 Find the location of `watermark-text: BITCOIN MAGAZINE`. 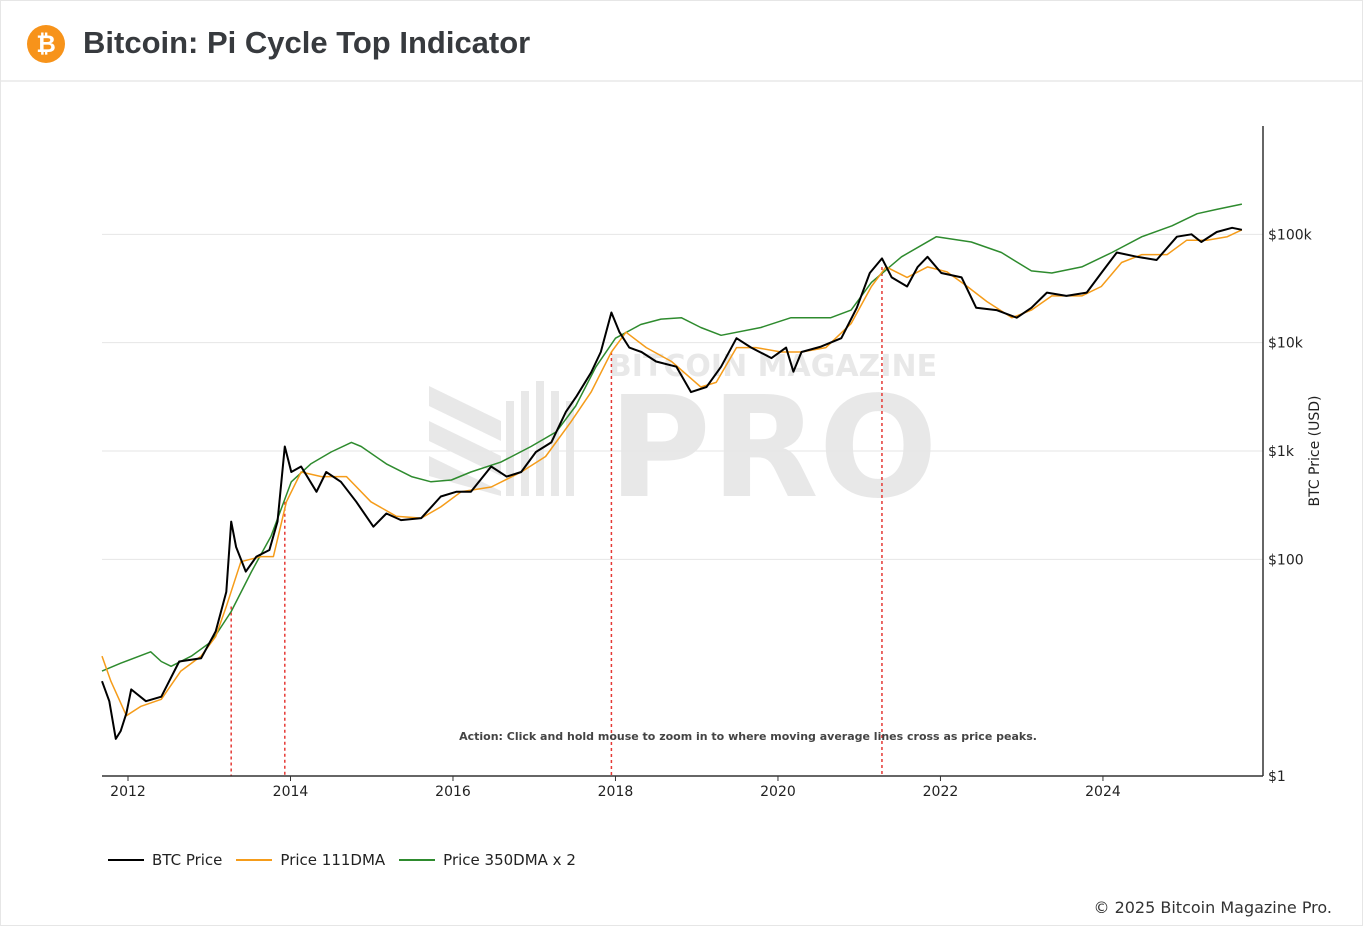

watermark-text: BITCOIN MAGAZINE is located at coordinates (773, 366).